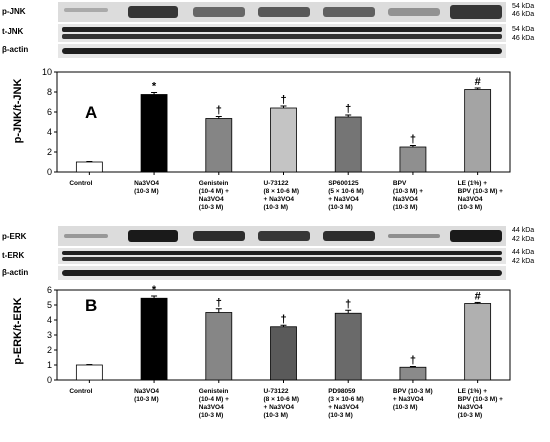  Describe the element at coordinates (49, 305) in the screenshot. I see `y-tick-label: 5` at that location.